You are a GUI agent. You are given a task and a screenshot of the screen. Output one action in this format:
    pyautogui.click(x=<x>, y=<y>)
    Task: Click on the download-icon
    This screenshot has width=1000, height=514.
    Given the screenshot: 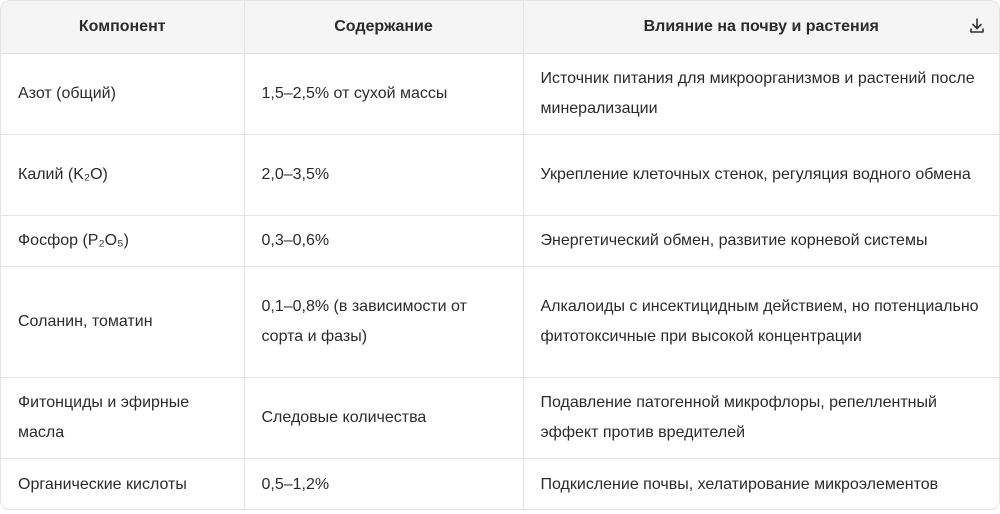 What is the action you would take?
    pyautogui.click(x=977, y=26)
    